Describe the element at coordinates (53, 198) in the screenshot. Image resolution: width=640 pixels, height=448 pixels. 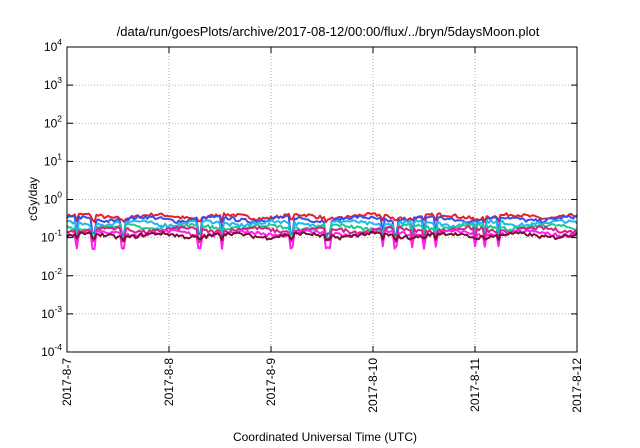
I see `y-tick-label: 10⁰` at that location.